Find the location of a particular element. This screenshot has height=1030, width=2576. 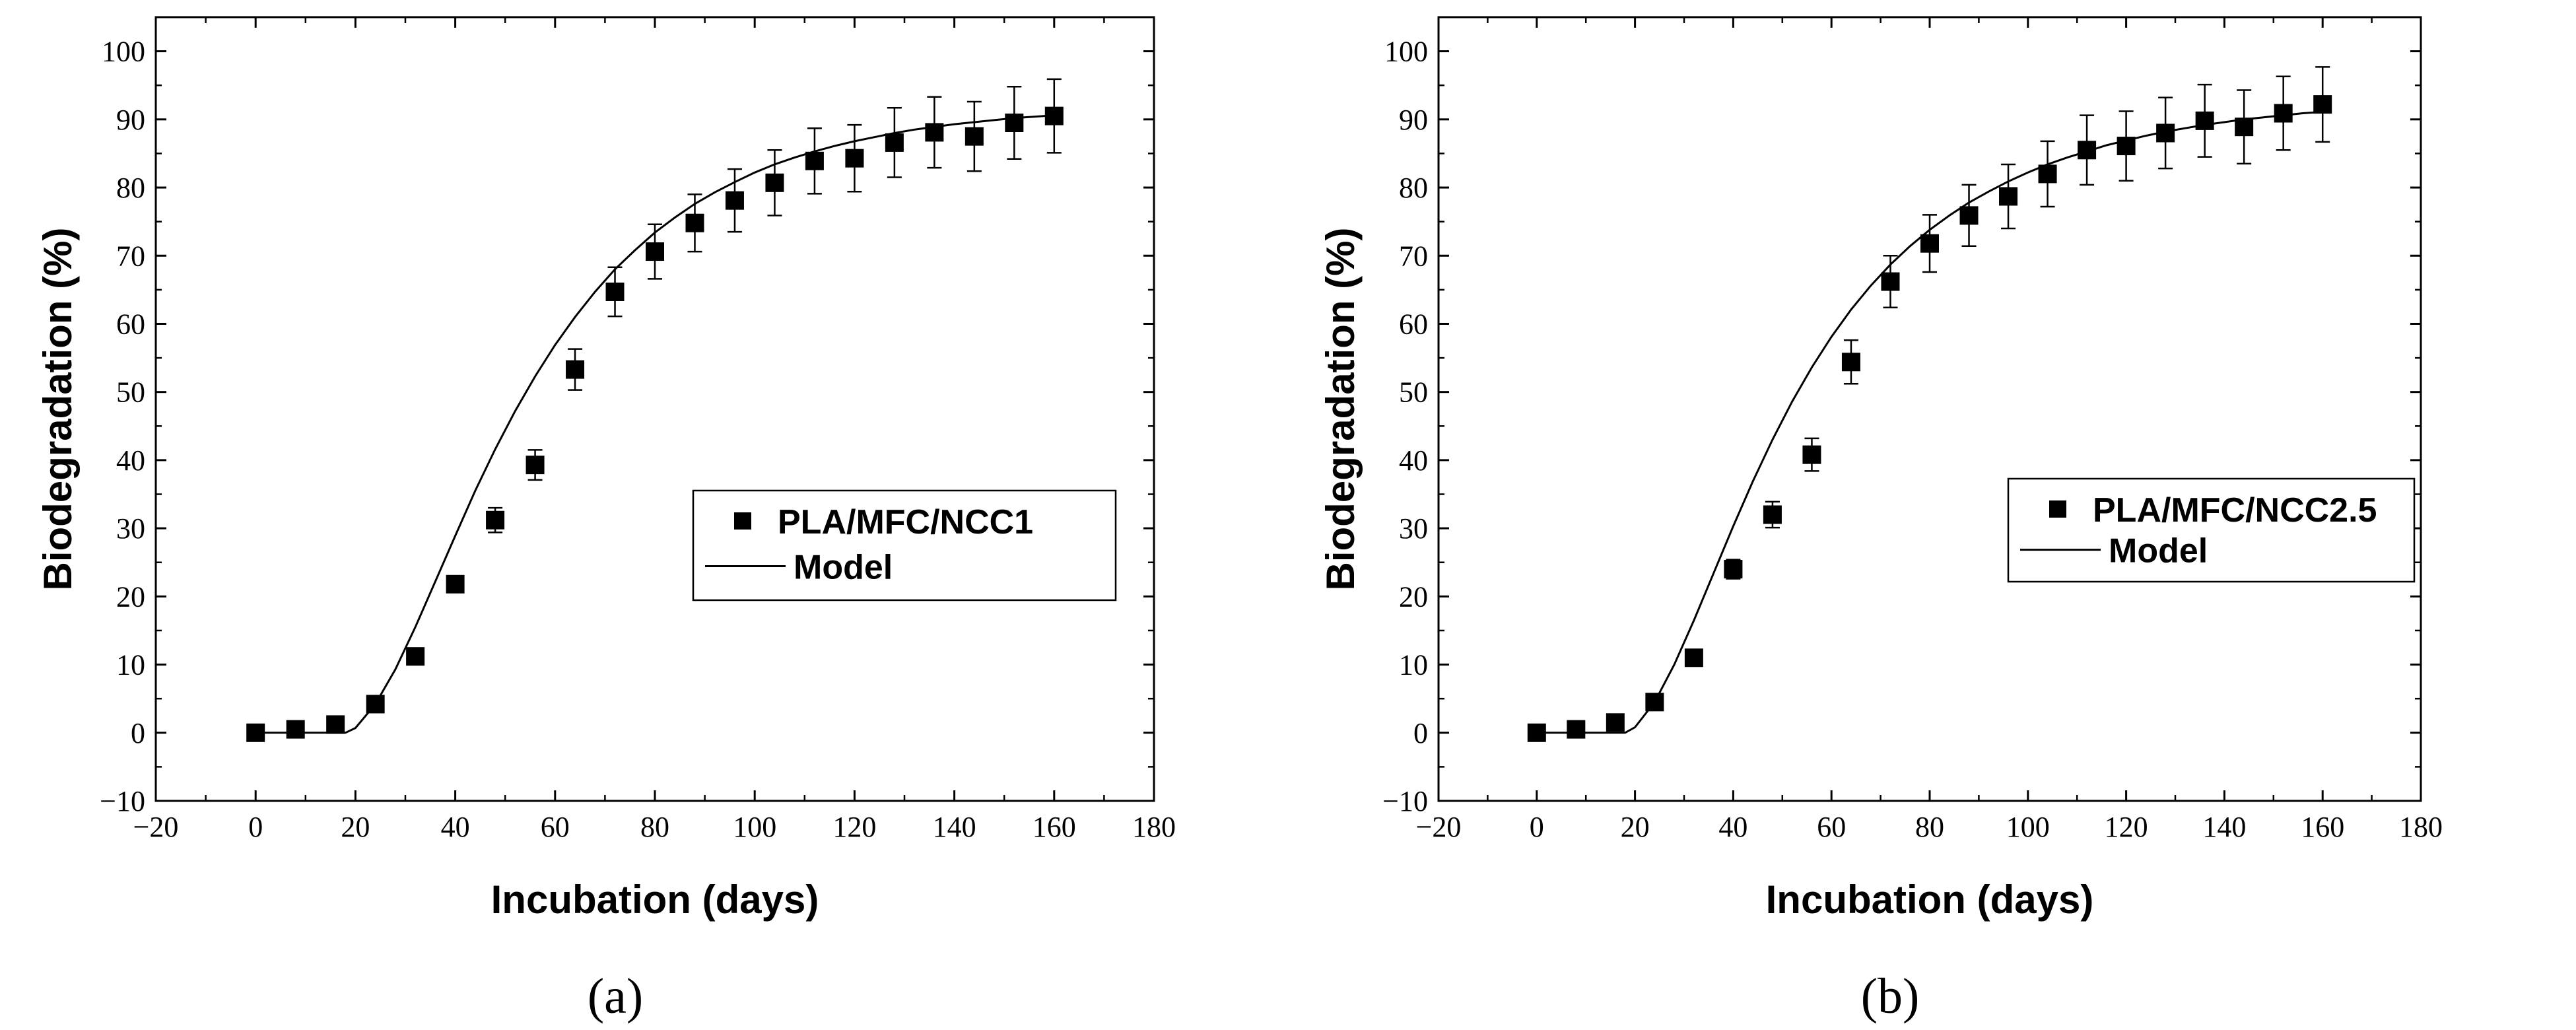

legend-label-model: Model is located at coordinates (2158, 551).